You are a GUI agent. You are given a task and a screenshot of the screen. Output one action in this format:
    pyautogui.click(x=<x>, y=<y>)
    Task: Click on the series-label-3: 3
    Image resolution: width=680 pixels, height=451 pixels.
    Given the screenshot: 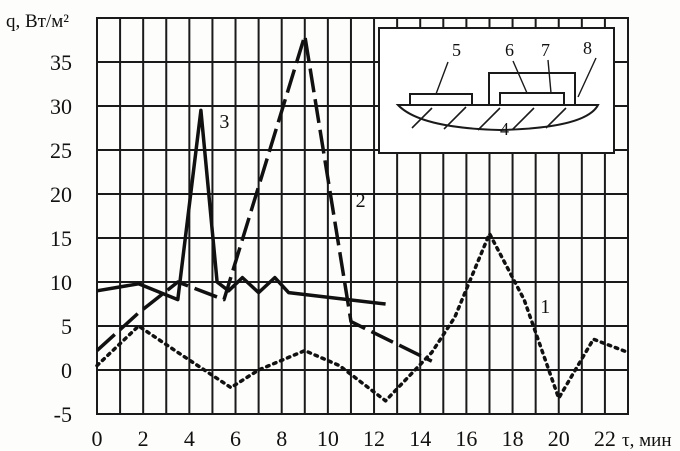 What is the action you would take?
    pyautogui.click(x=224, y=122)
    